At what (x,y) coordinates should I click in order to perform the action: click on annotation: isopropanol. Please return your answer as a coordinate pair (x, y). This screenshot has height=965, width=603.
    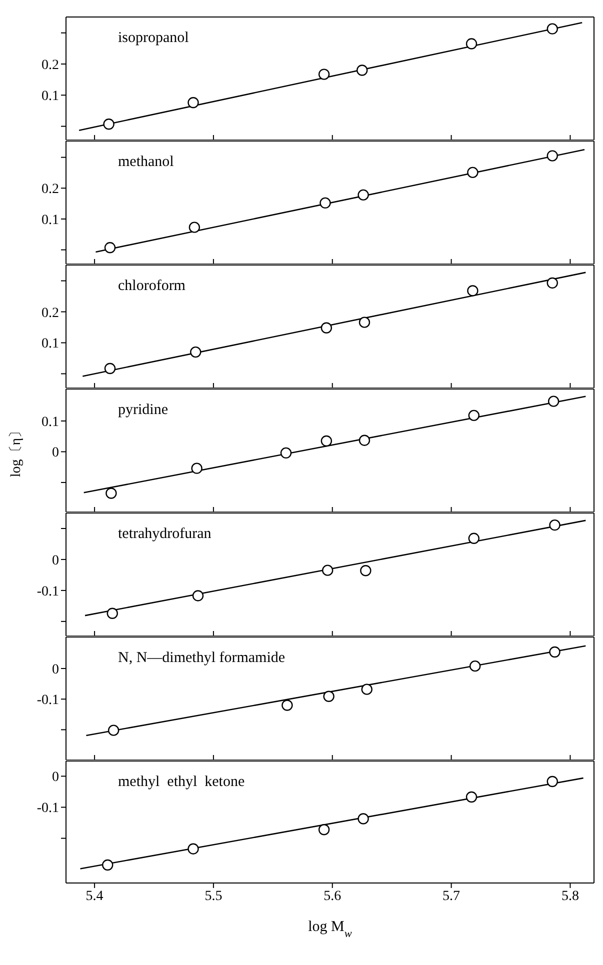
    Looking at the image, I should click on (153, 38).